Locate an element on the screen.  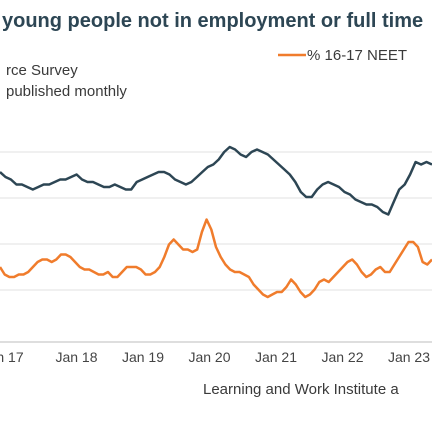
x-axis-ticks: n 17 Jan 18 Jan 19 Jan 20 Jan 21 Jan 22 Jan 23 is located at coordinates (215, 357).